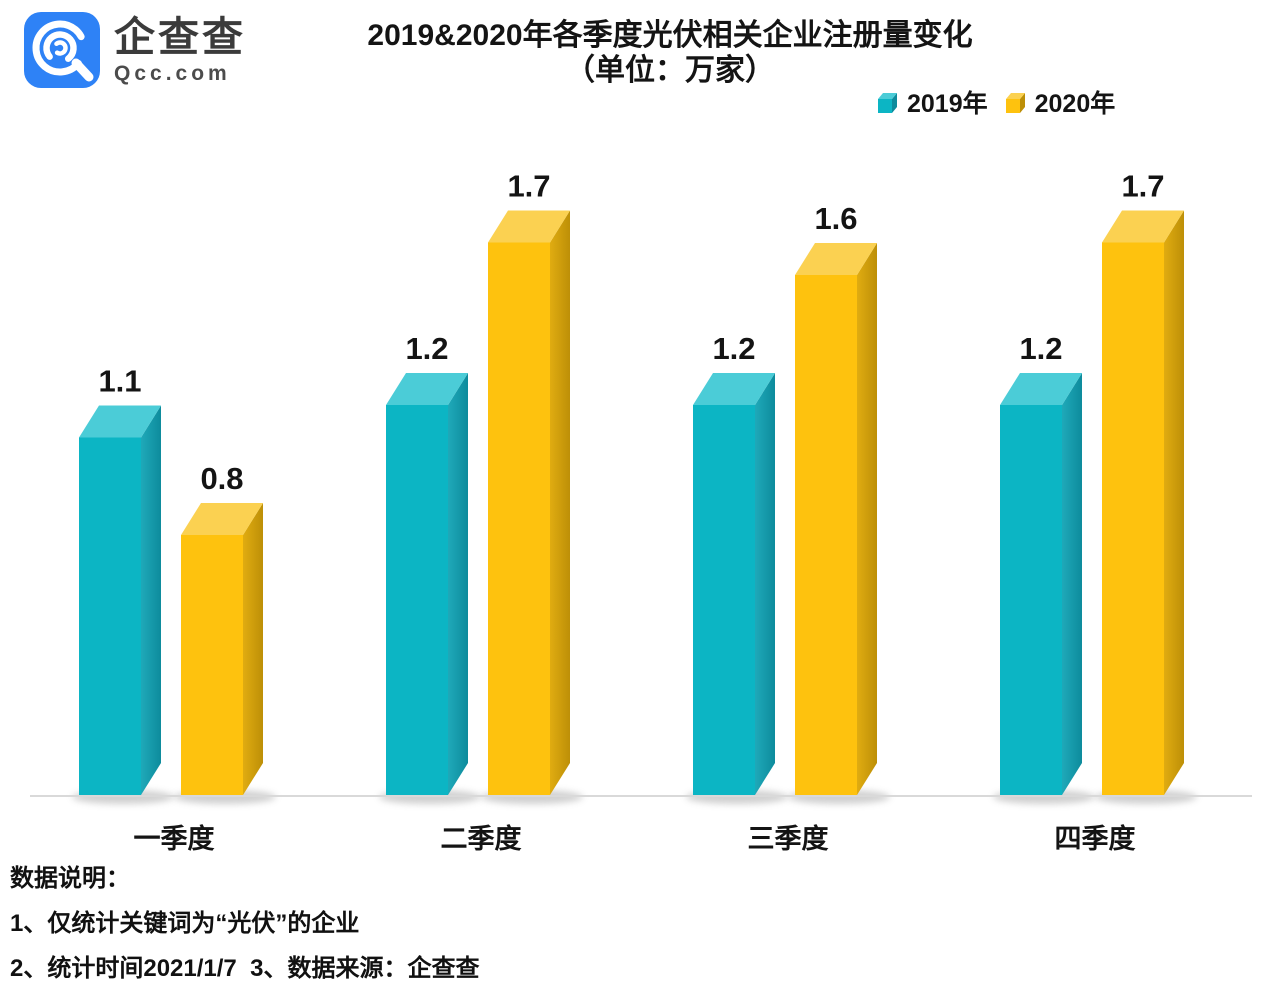 The width and height of the screenshot is (1268, 1002). Describe the element at coordinates (478, 482) in the screenshot. I see `bar-group-二季度: 1.2 1.7` at that location.